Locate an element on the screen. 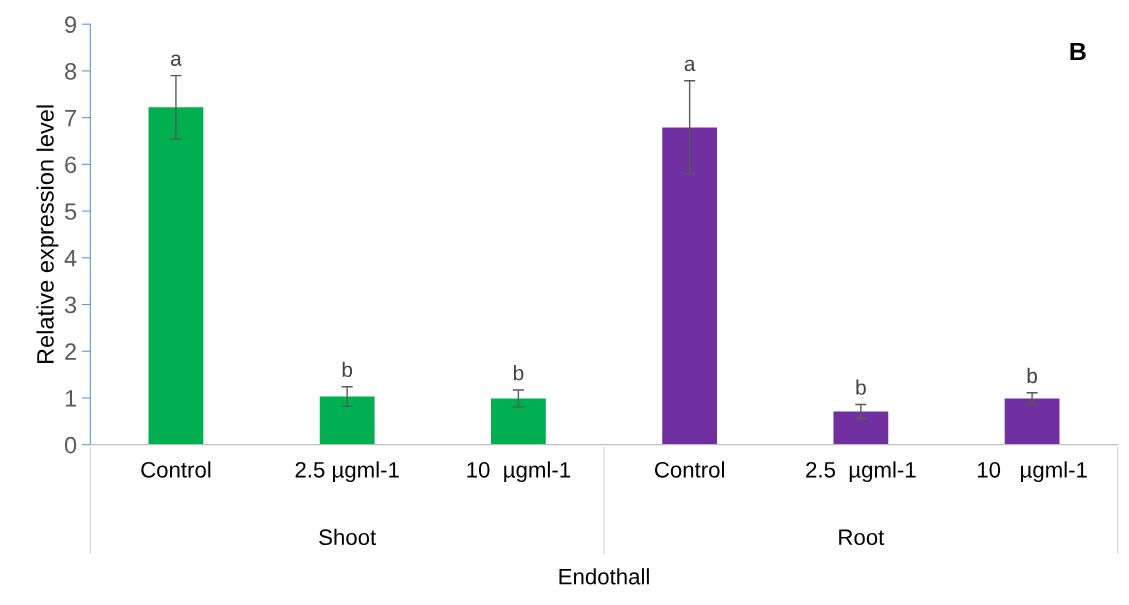 The image size is (1129, 605). y-axis-title: Relative expression level is located at coordinates (47, 234).